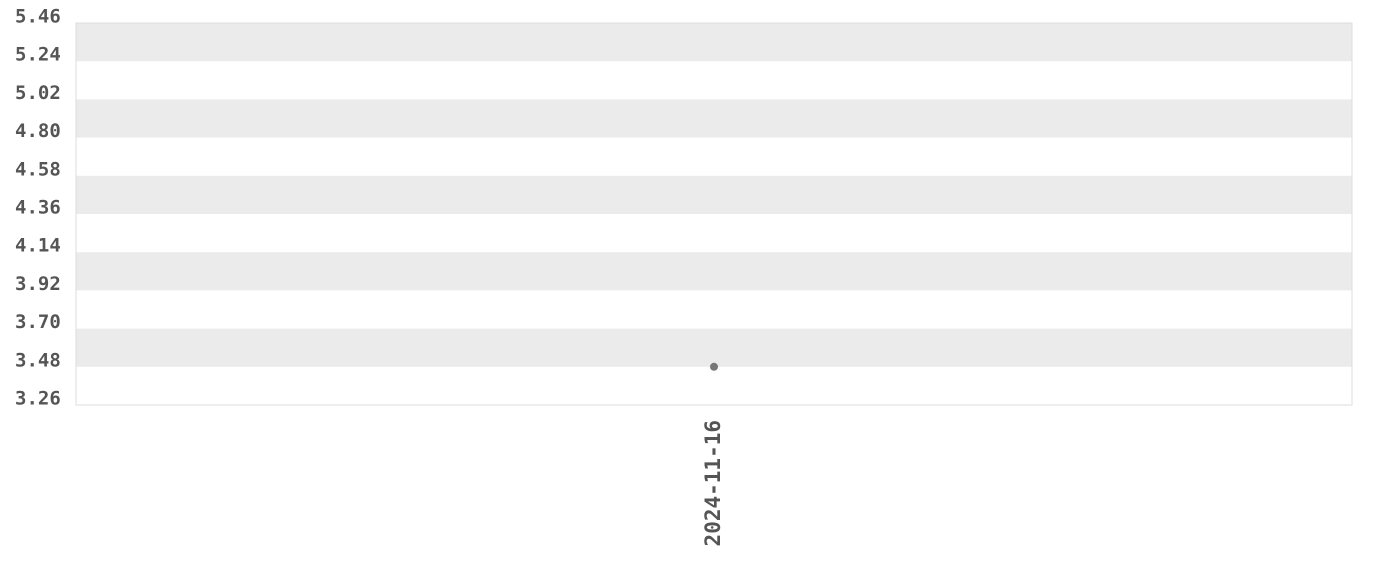  I want to click on y-tick-label: 5.02, so click(38, 93).